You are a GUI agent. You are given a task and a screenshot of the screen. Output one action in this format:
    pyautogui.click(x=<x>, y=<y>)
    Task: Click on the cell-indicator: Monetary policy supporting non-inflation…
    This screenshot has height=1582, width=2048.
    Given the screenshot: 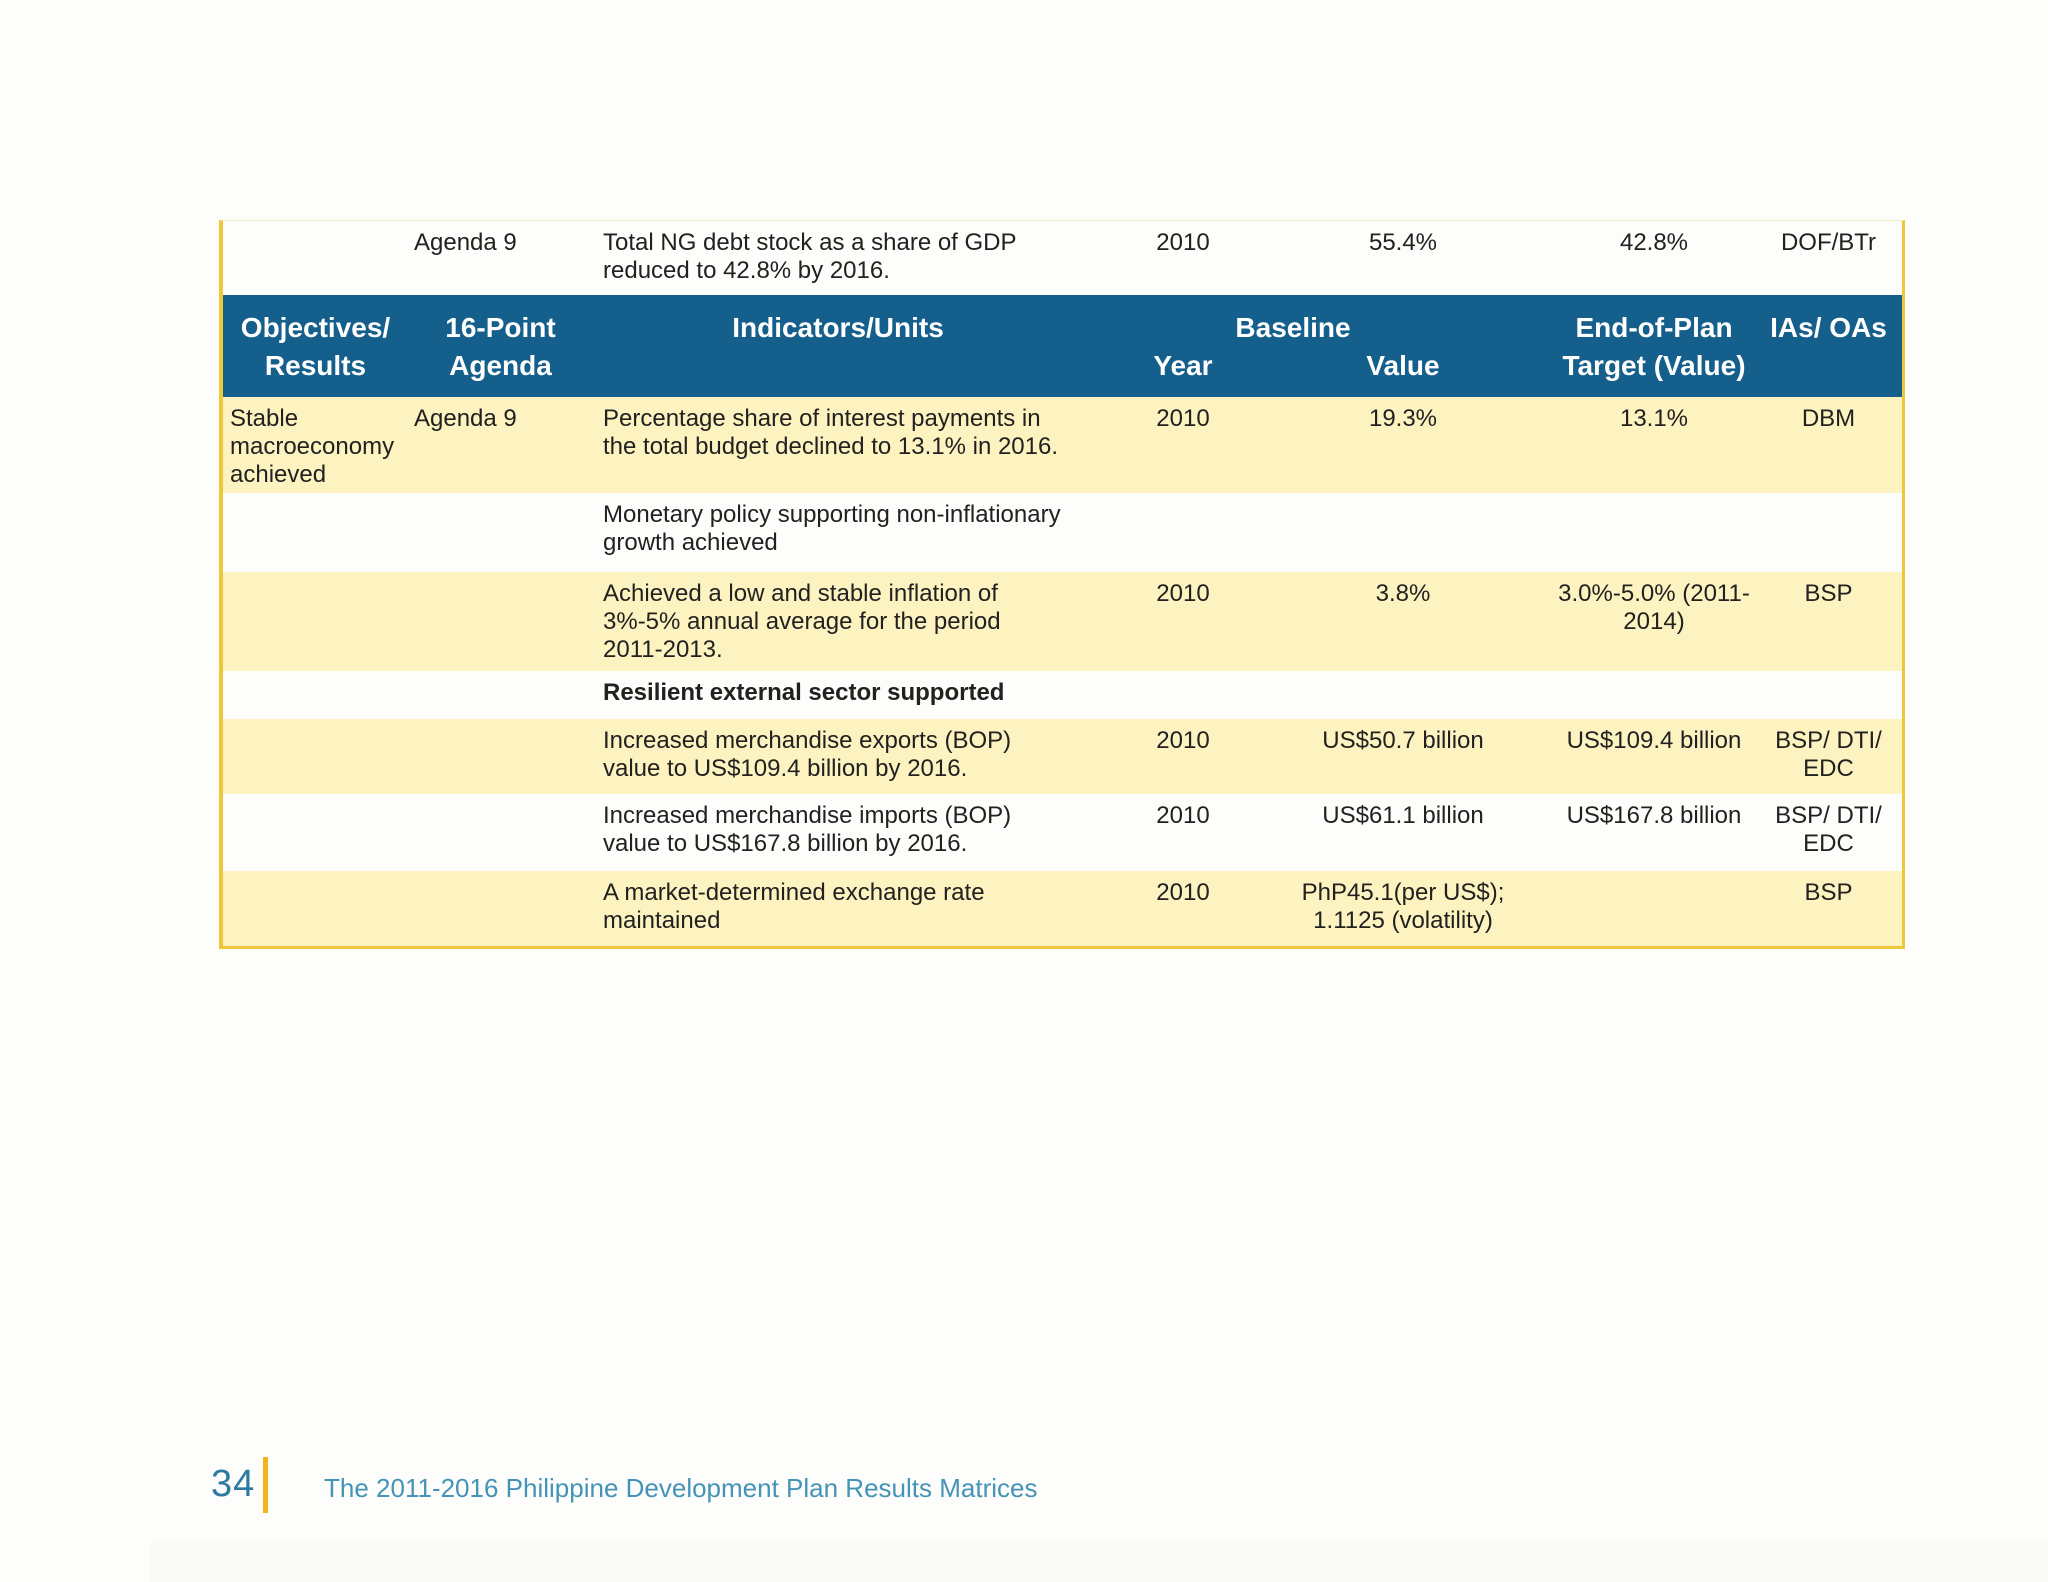 What is the action you would take?
    pyautogui.click(x=832, y=528)
    